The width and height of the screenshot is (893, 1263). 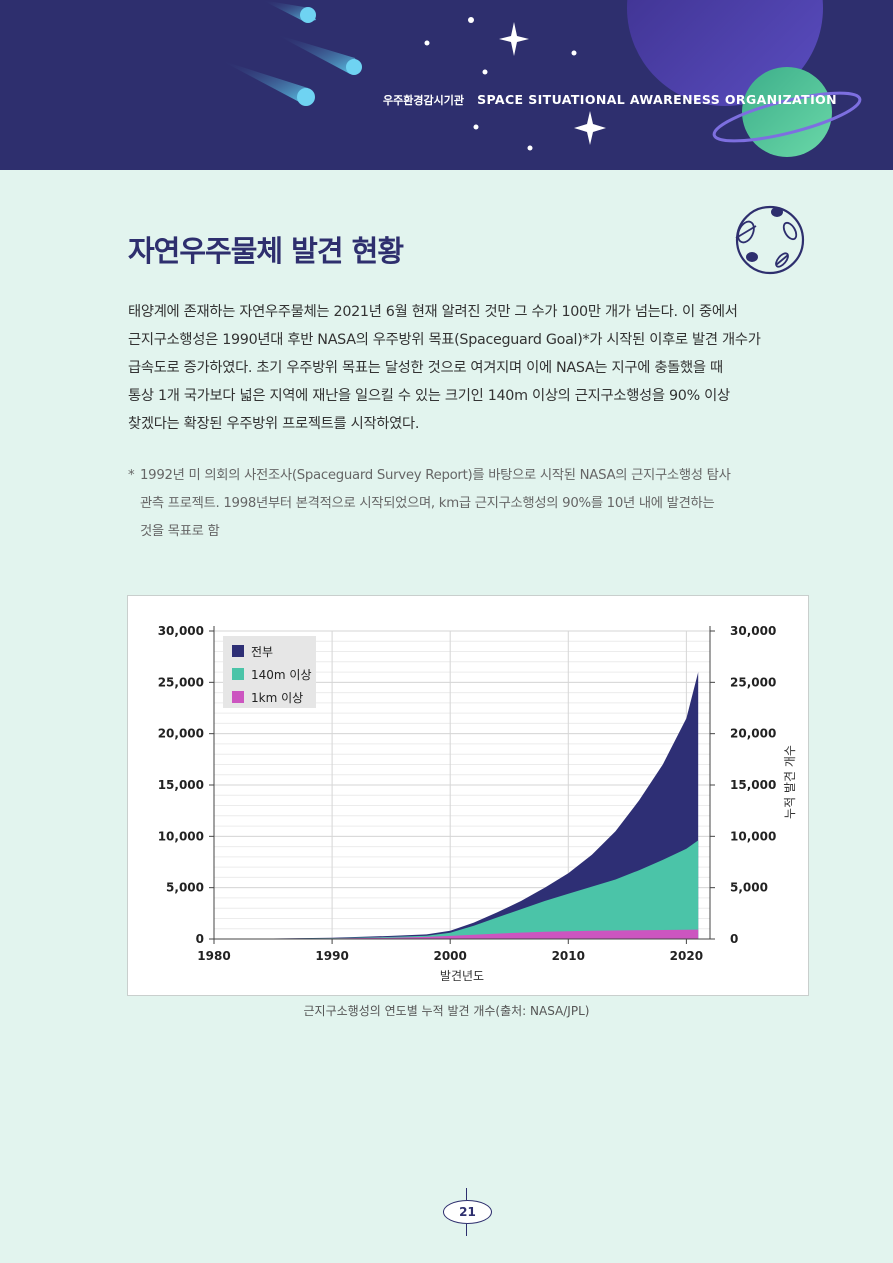 What do you see at coordinates (753, 836) in the screenshot?
I see `y-tick-label-right: 10,000` at bounding box center [753, 836].